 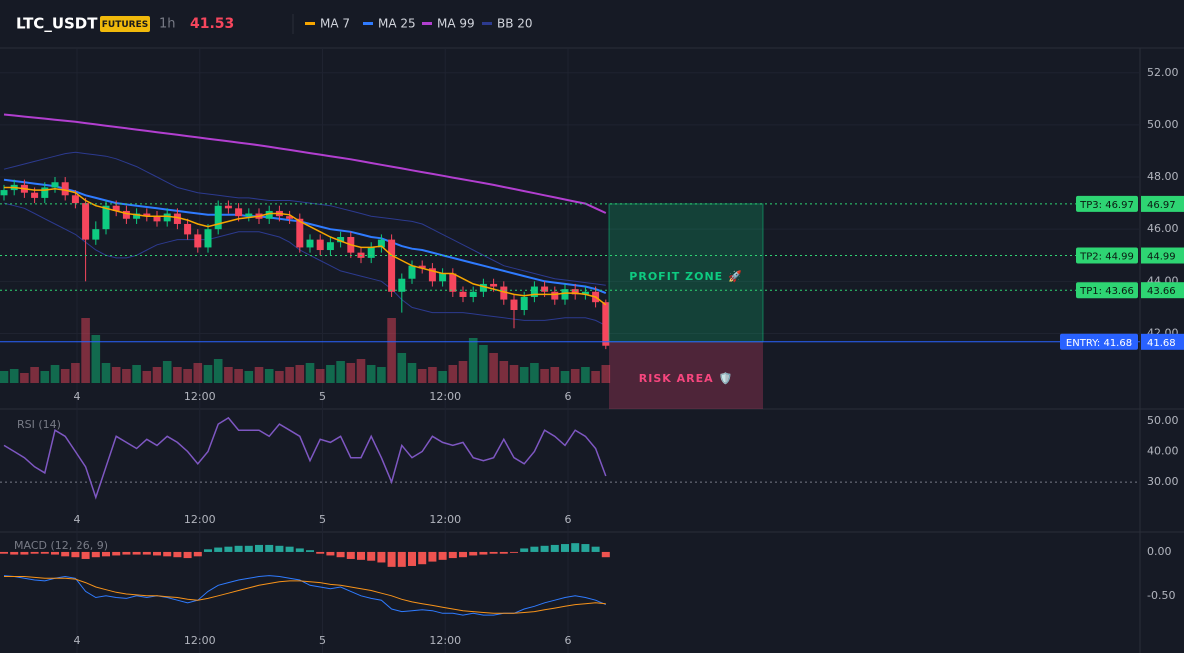 I want to click on y-tick-label: 0.00, so click(x=1159, y=551).